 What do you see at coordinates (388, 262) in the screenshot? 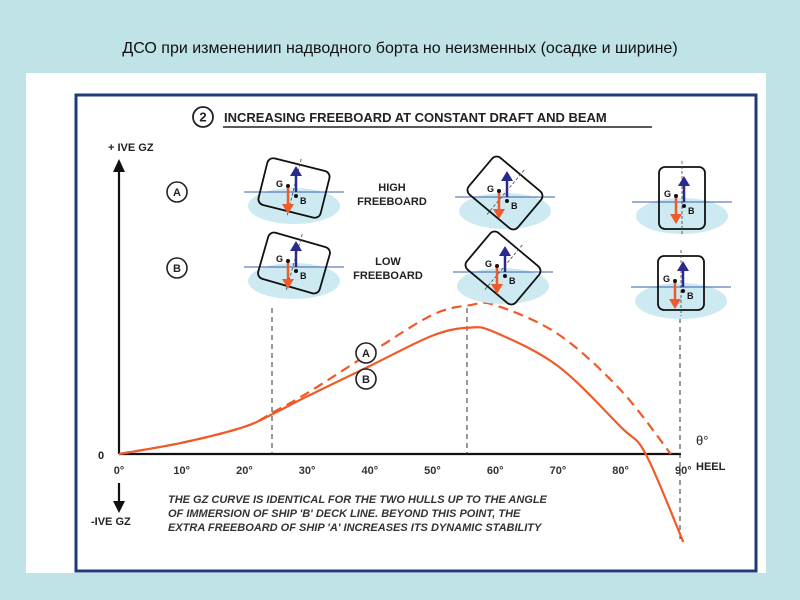
I see `low-freeboard-line1: LOW` at bounding box center [388, 262].